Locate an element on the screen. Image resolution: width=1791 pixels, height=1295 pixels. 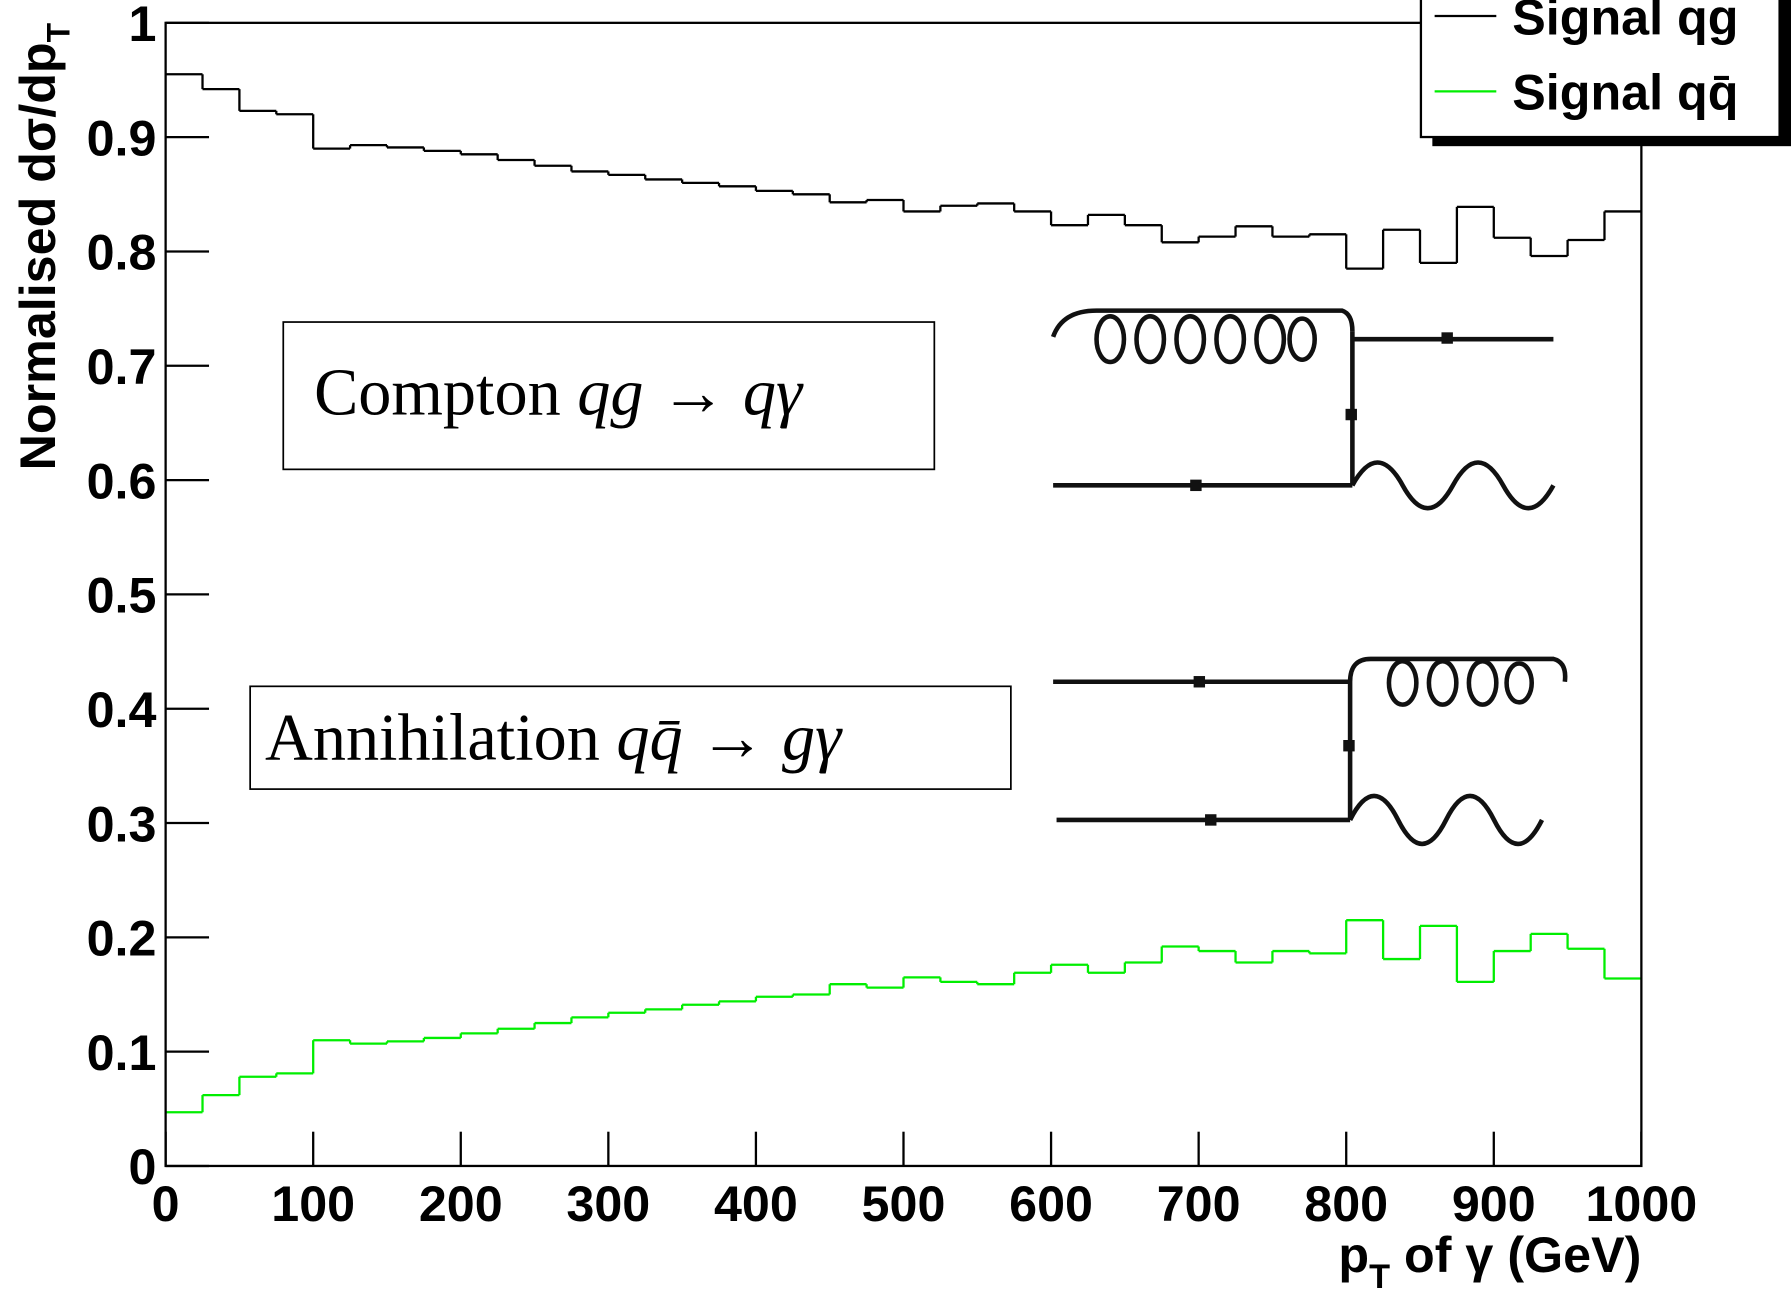
x-axis-label-part: p is located at coordinates (1353, 1255).